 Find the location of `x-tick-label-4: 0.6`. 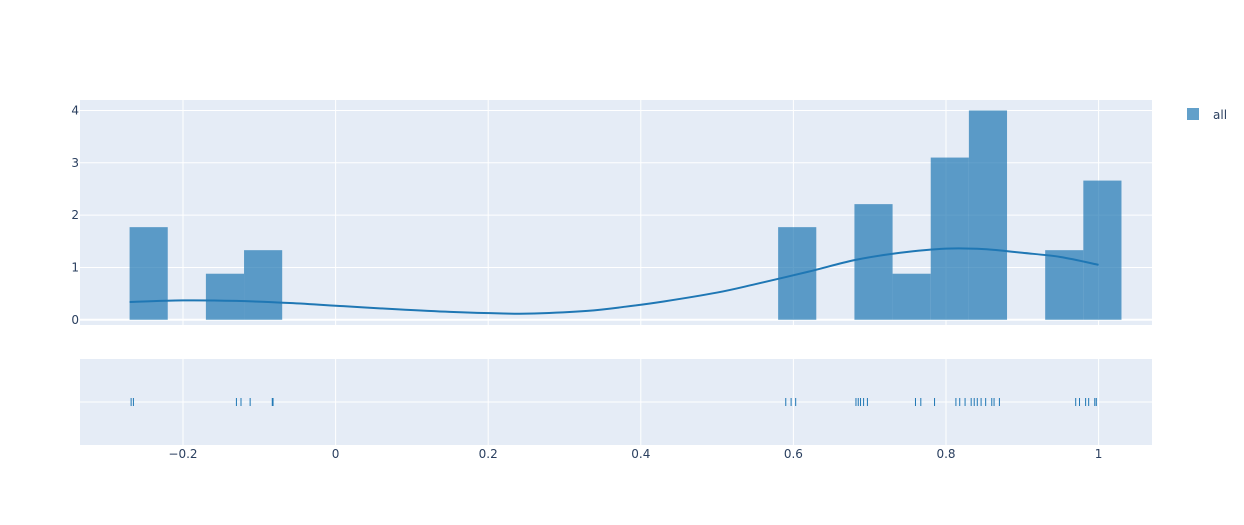

x-tick-label-4: 0.6 is located at coordinates (793, 454).